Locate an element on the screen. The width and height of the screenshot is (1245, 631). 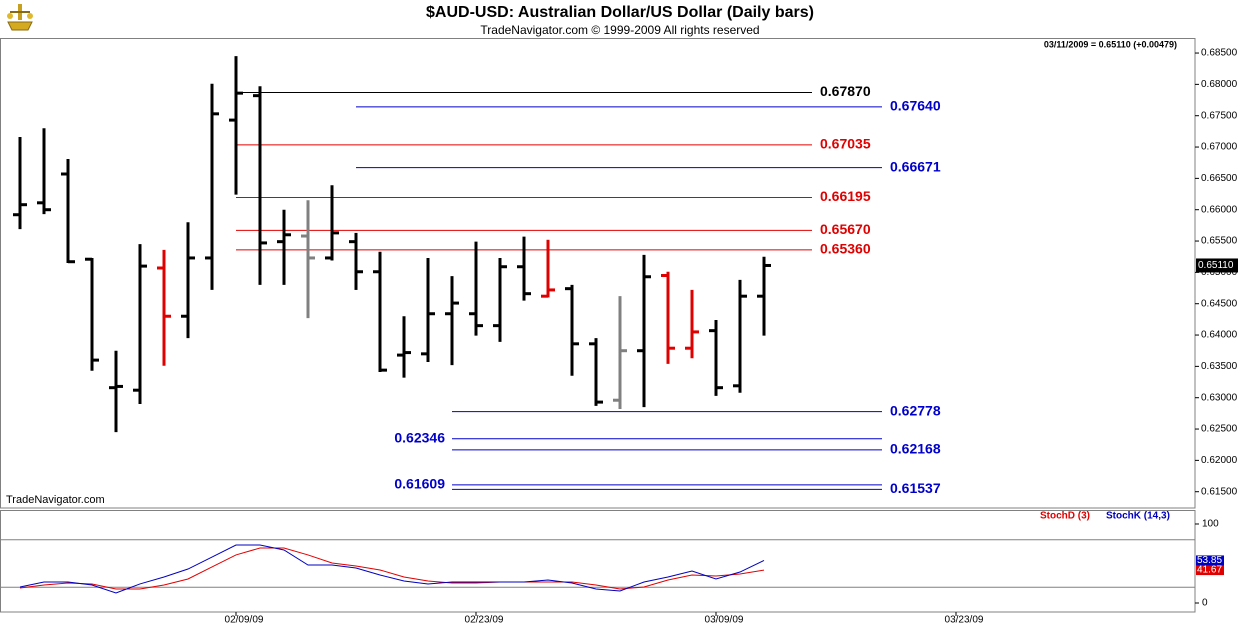
level-label: 0.62346 is located at coordinates (419, 437).